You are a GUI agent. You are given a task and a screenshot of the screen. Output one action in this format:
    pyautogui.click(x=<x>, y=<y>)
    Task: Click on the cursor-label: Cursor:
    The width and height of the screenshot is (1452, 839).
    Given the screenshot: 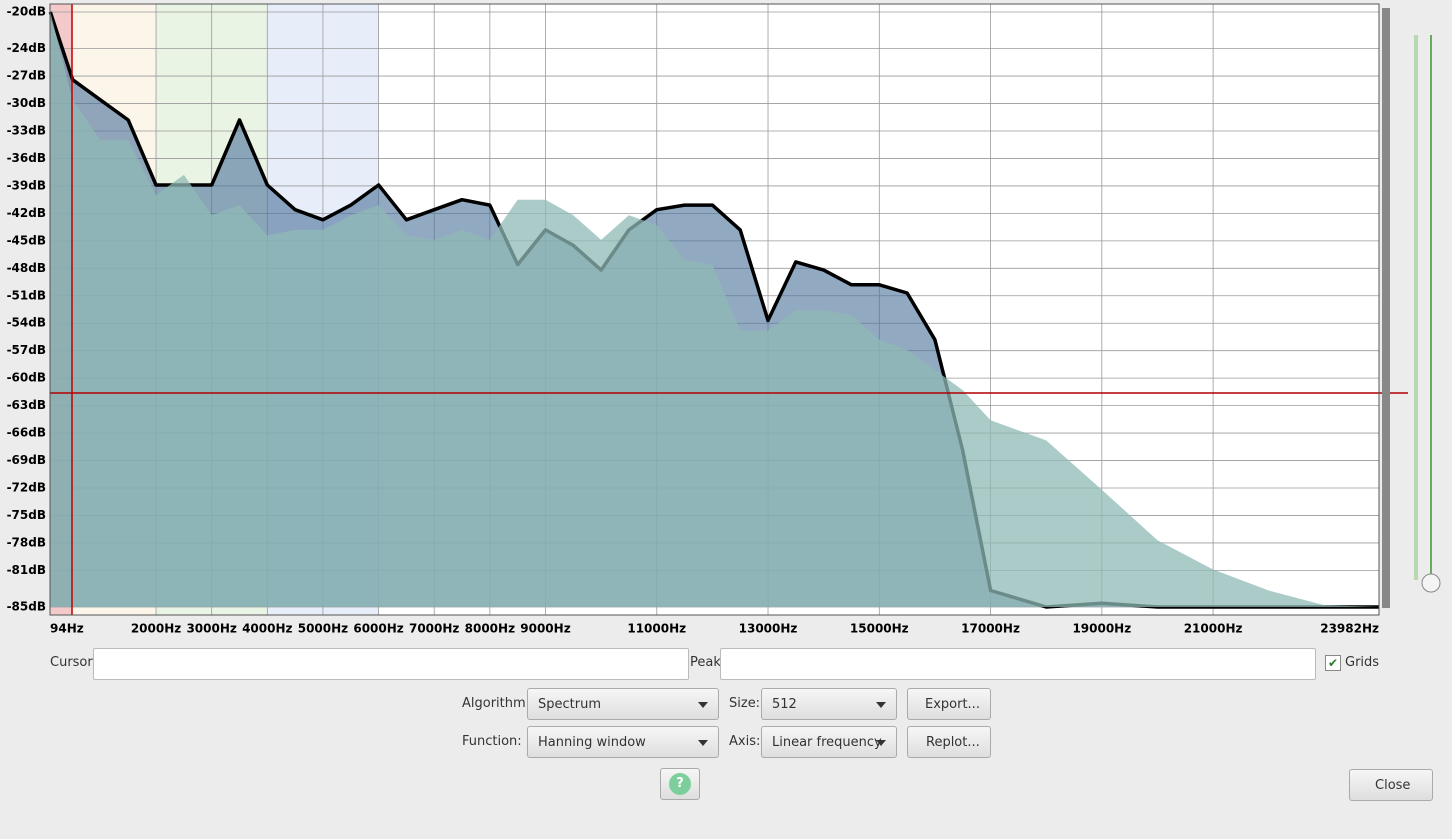 What is the action you would take?
    pyautogui.click(x=73, y=662)
    